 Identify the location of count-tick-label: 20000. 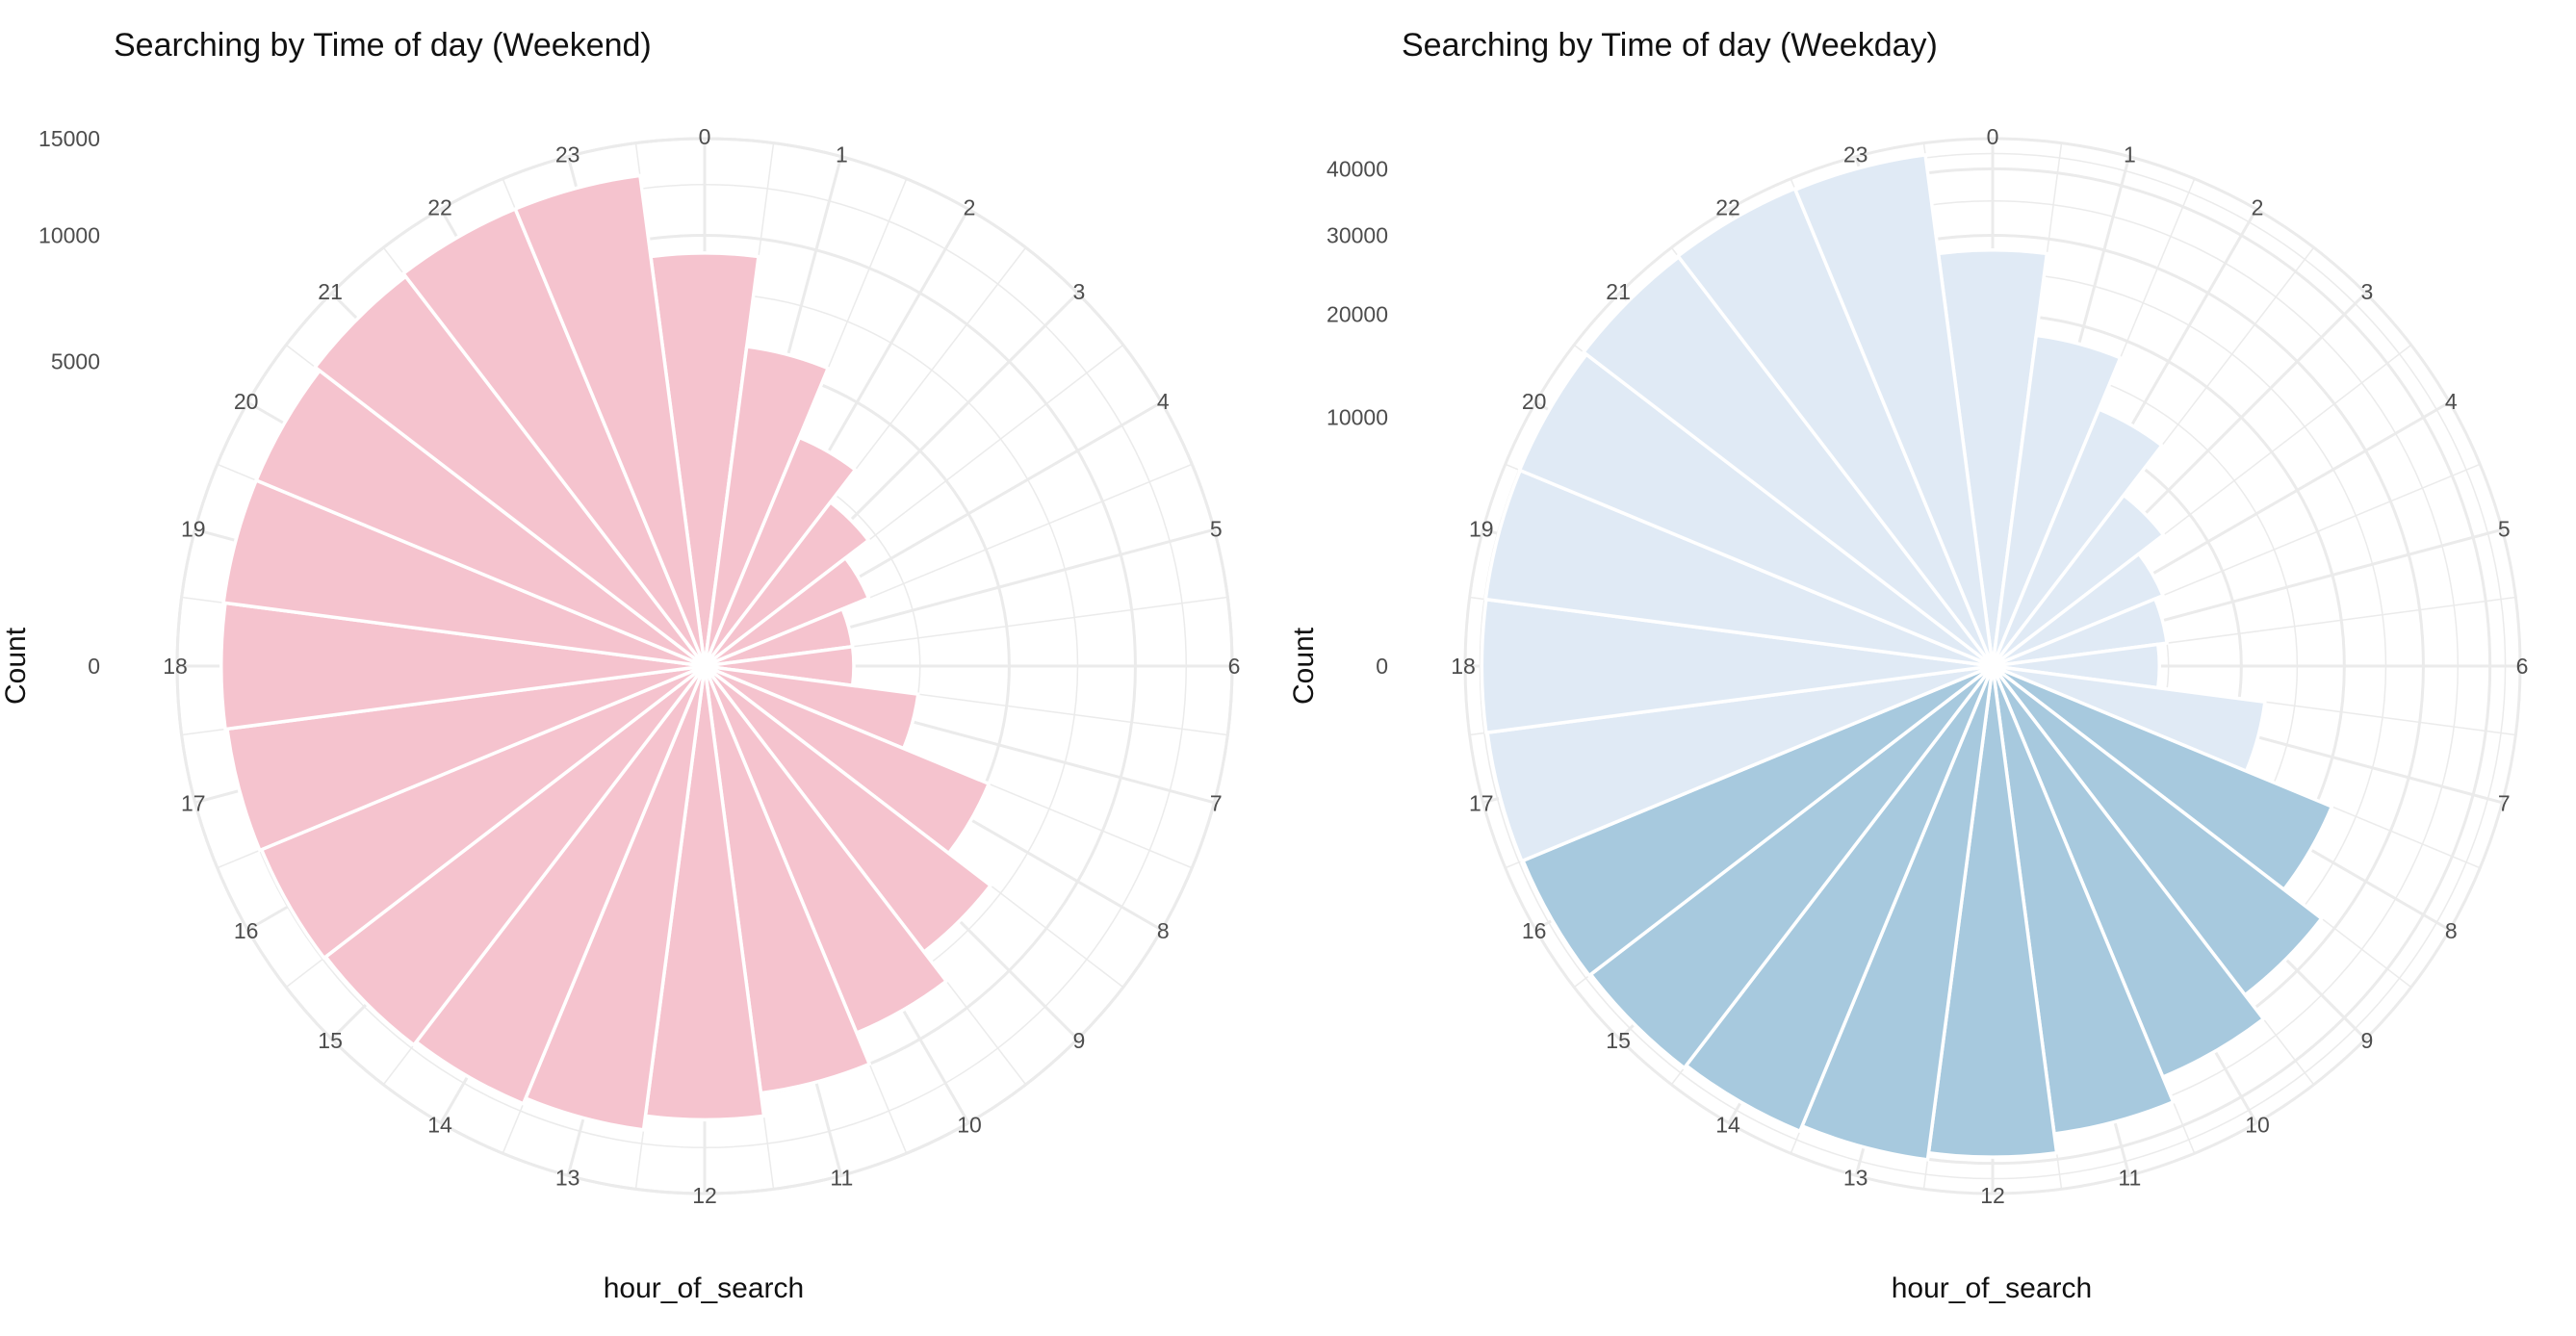
(1358, 315).